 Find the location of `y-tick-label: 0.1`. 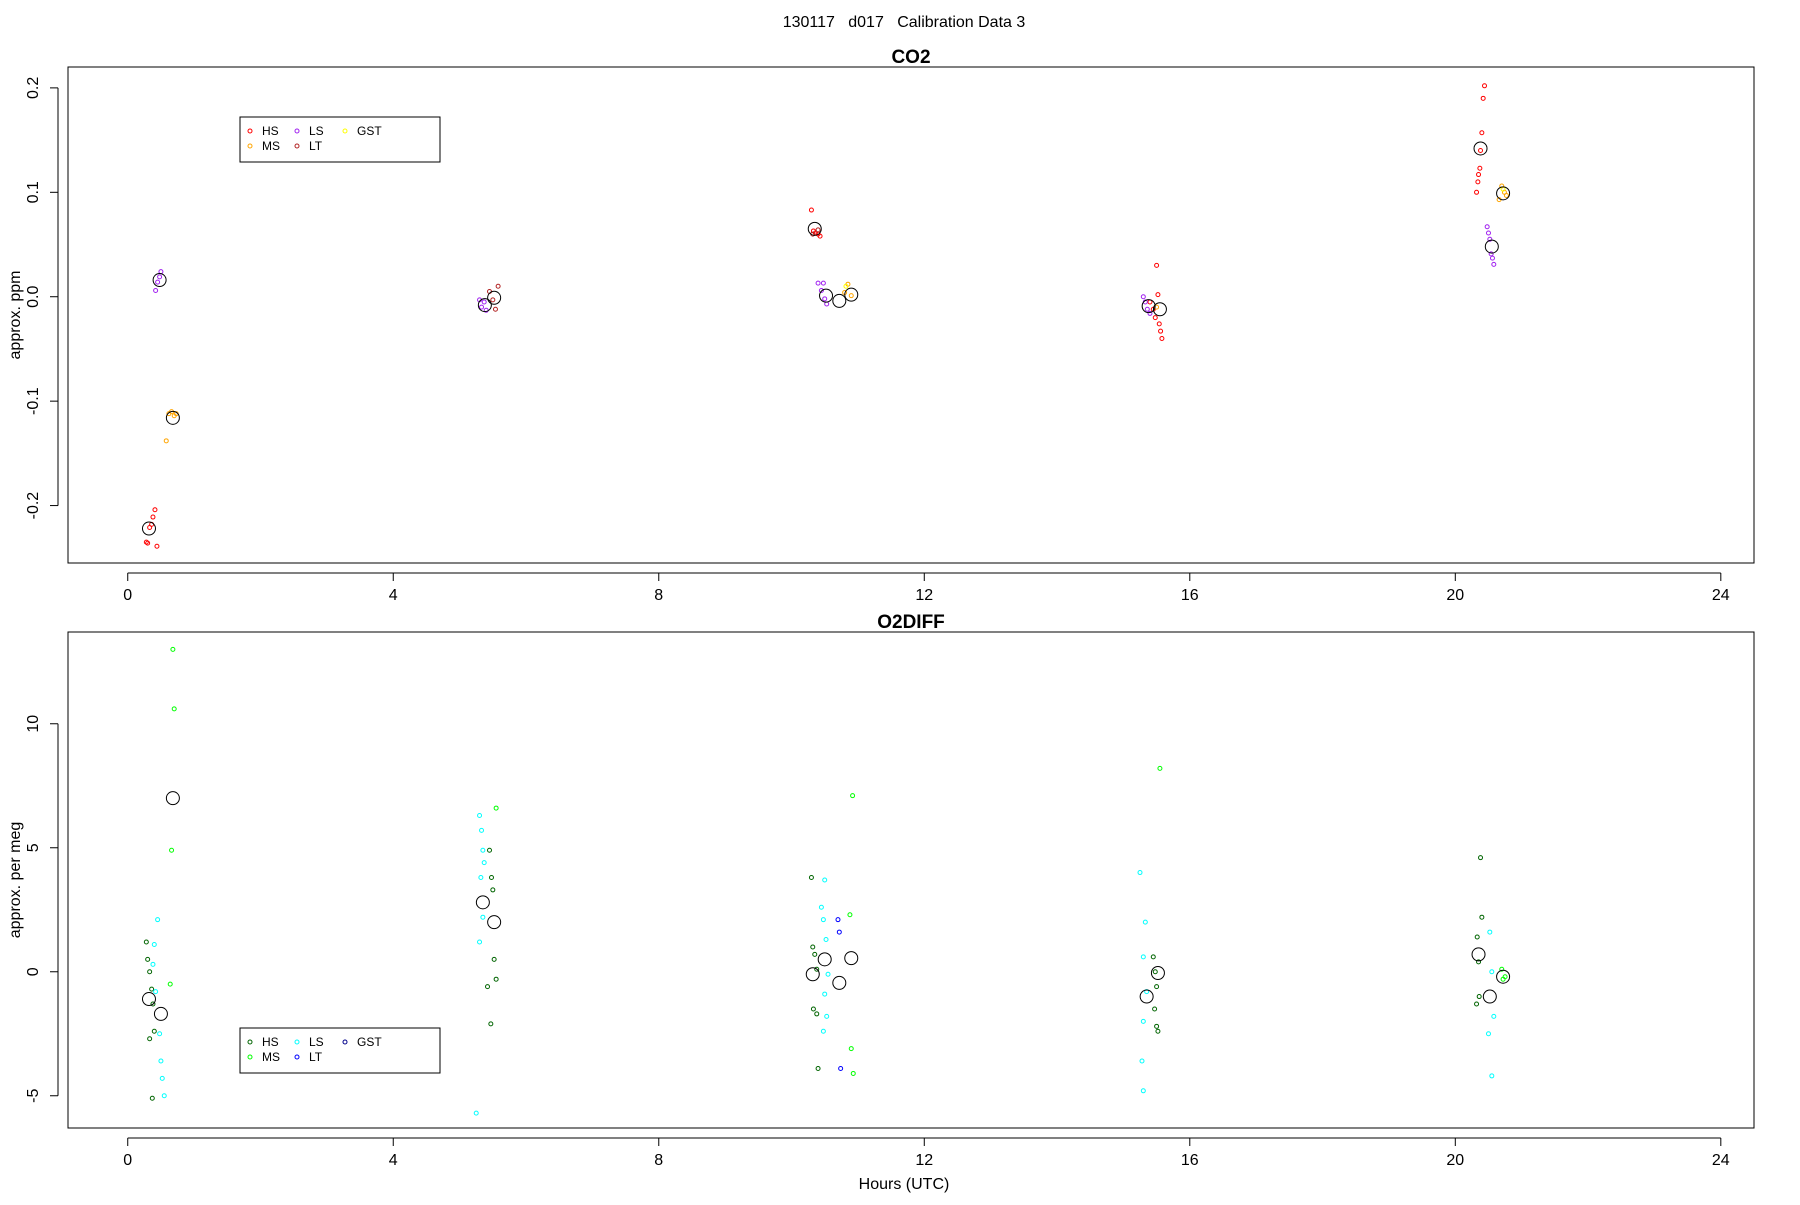

y-tick-label: 0.1 is located at coordinates (33, 192).